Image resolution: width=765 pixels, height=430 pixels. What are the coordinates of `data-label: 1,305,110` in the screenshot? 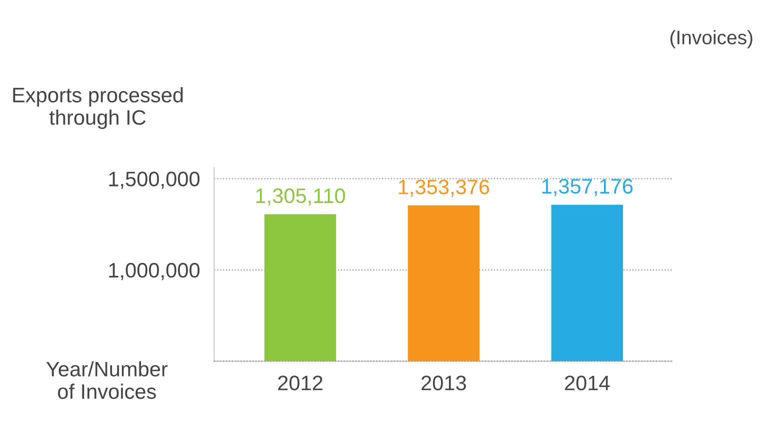 It's located at (301, 197).